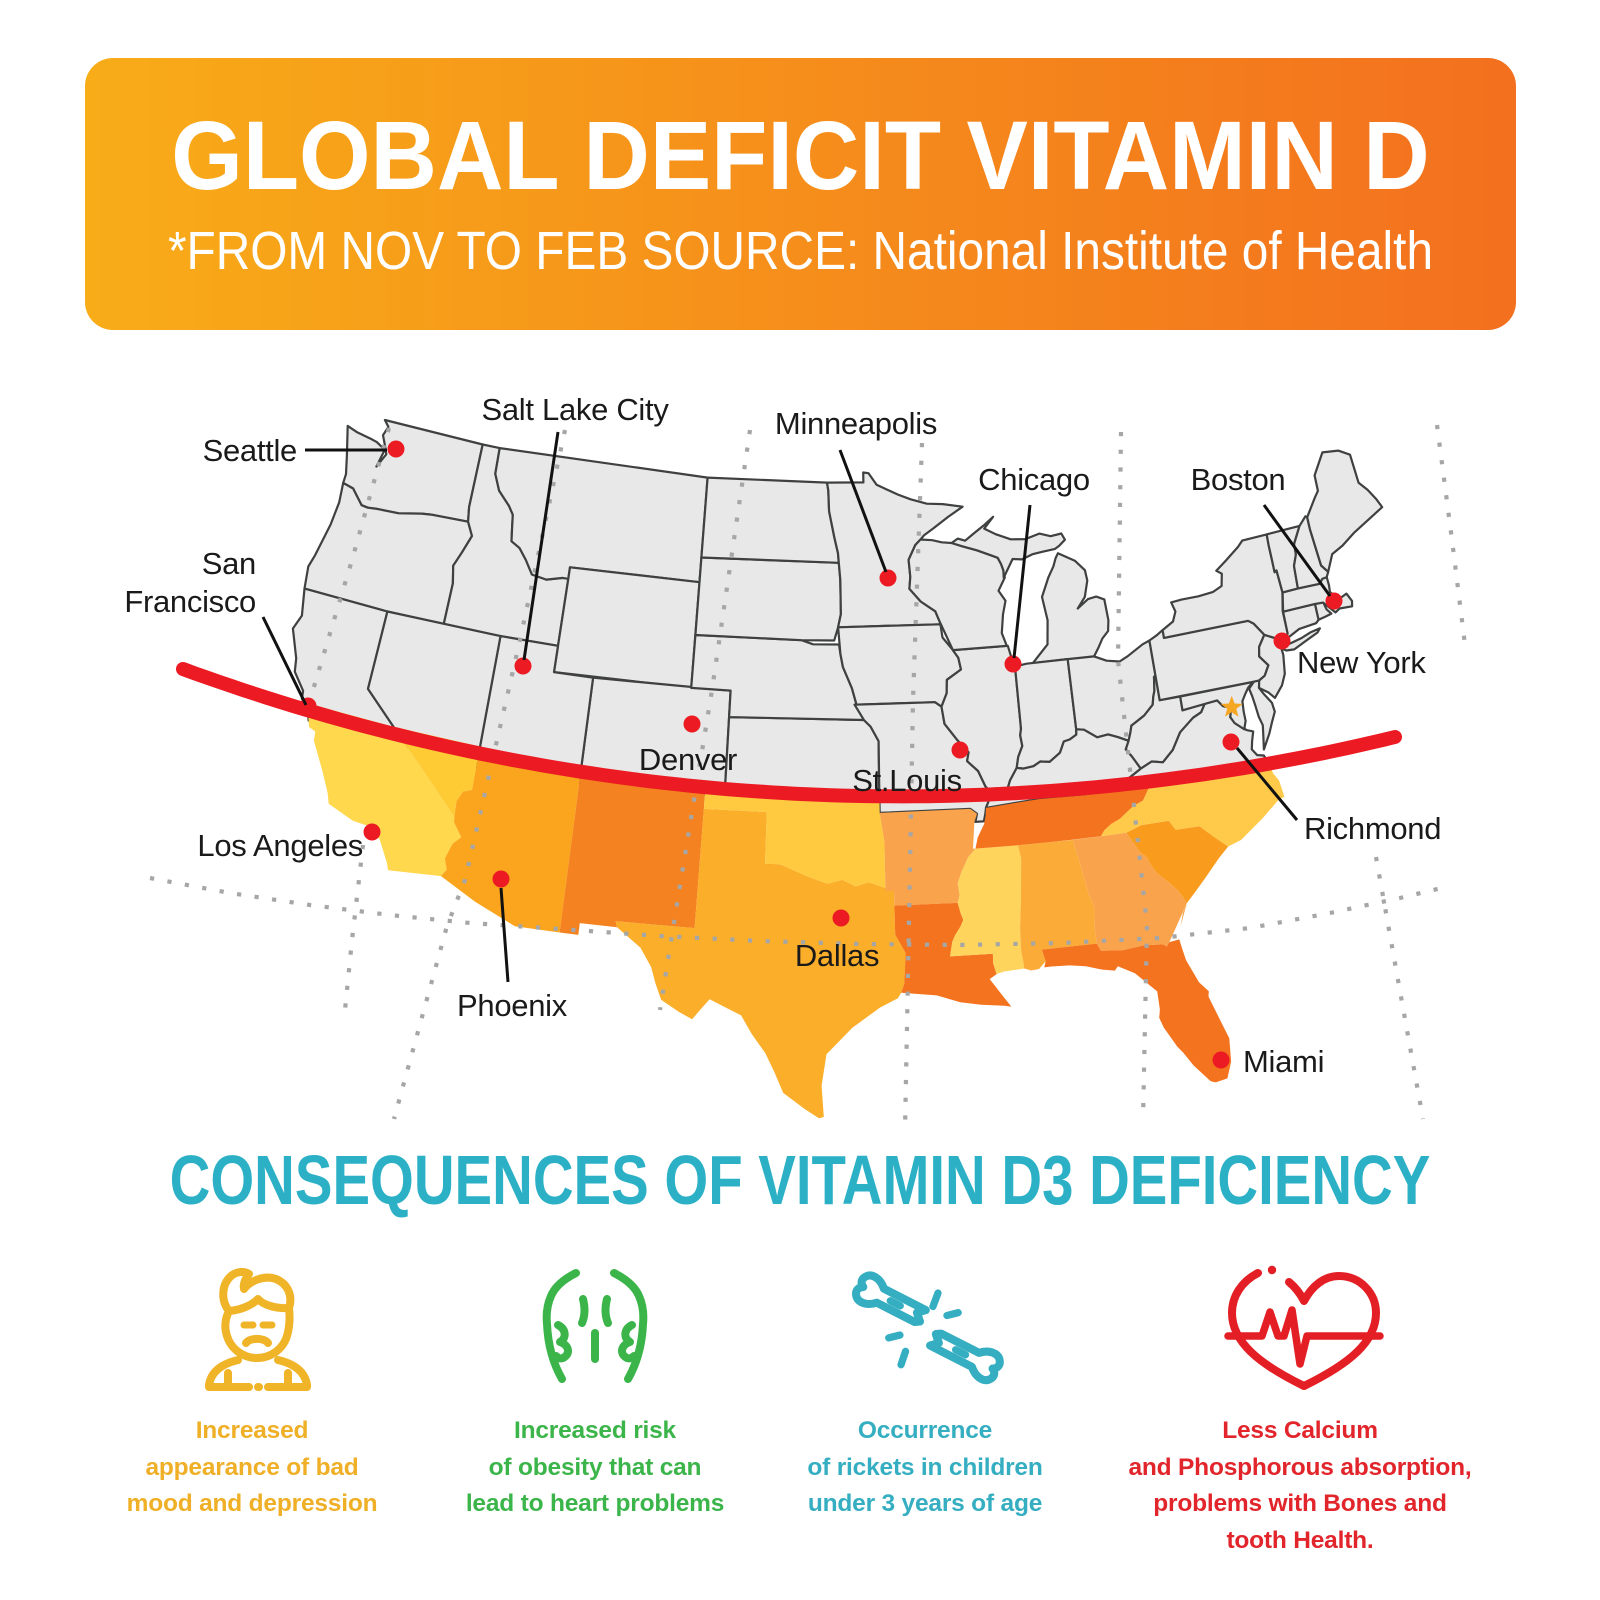  Describe the element at coordinates (280, 845) in the screenshot. I see `svg-text: Los Angeles` at that location.